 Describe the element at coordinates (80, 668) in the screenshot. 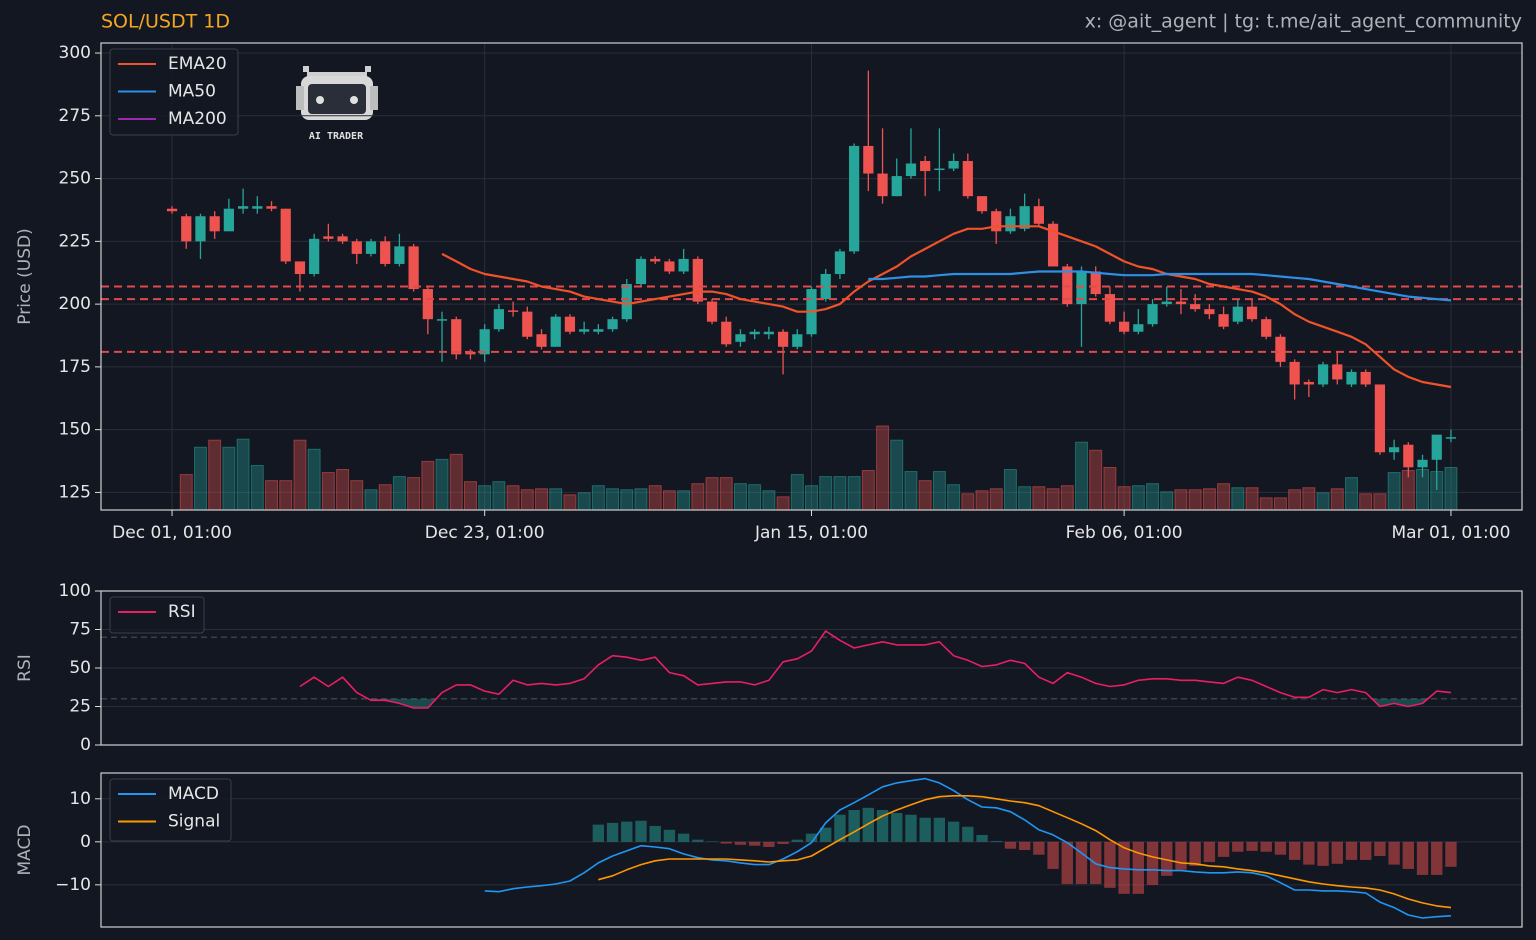

I see `y-tick-label: 50` at that location.